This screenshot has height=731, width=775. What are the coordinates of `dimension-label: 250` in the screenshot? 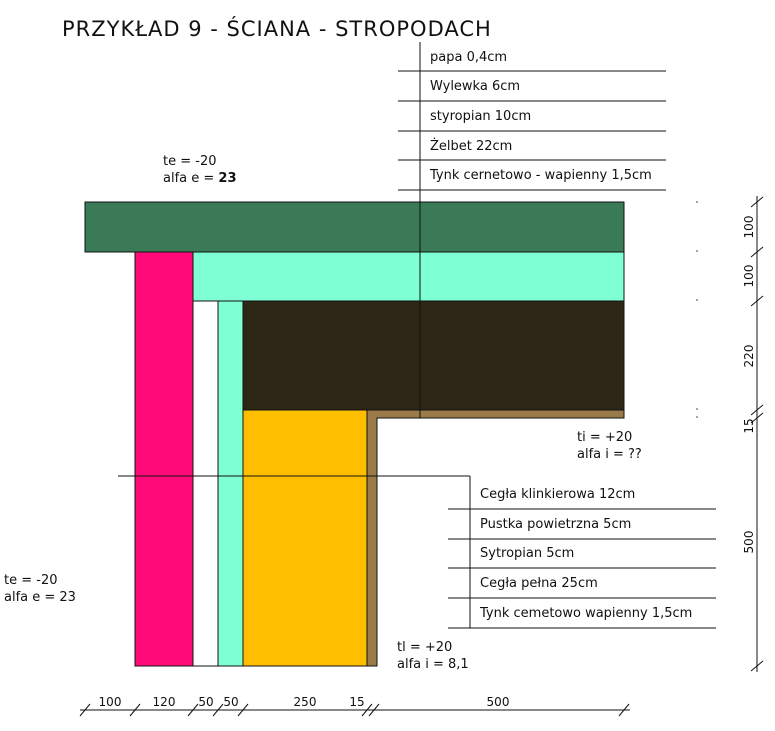 It's located at (305, 702).